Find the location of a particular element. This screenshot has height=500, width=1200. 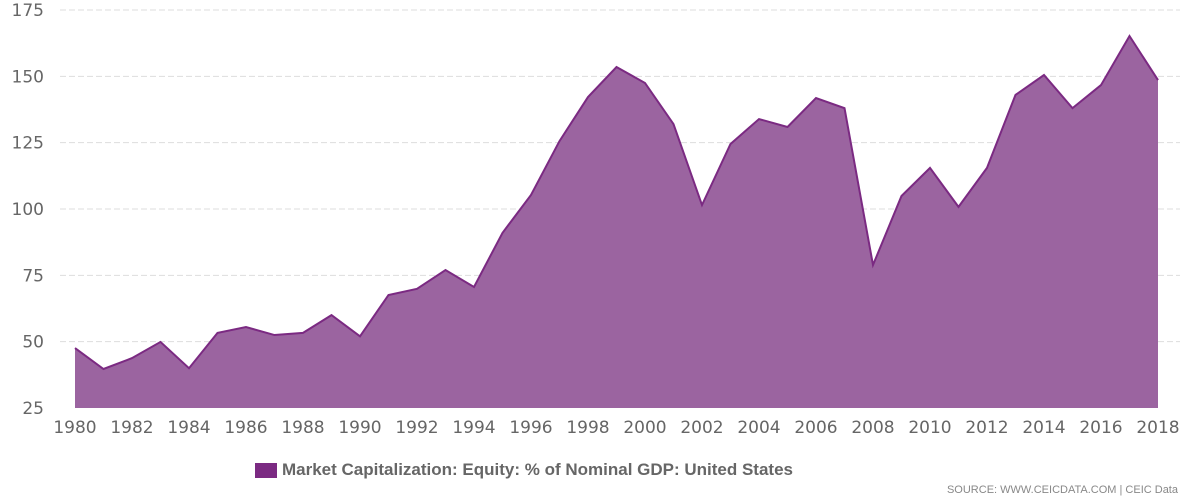

x-tick-label: 1990 is located at coordinates (359, 428).